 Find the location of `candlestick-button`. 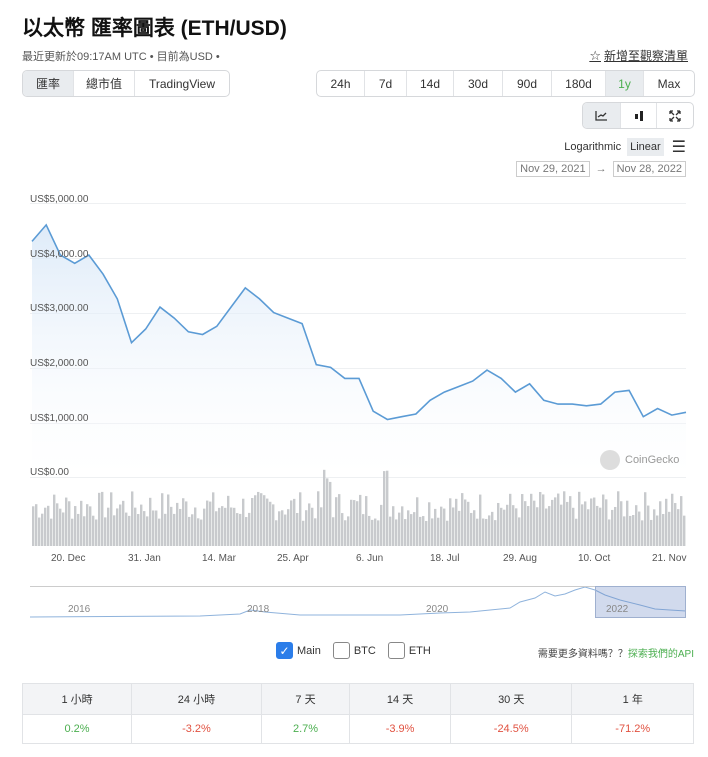

candlestick-button is located at coordinates (639, 115).